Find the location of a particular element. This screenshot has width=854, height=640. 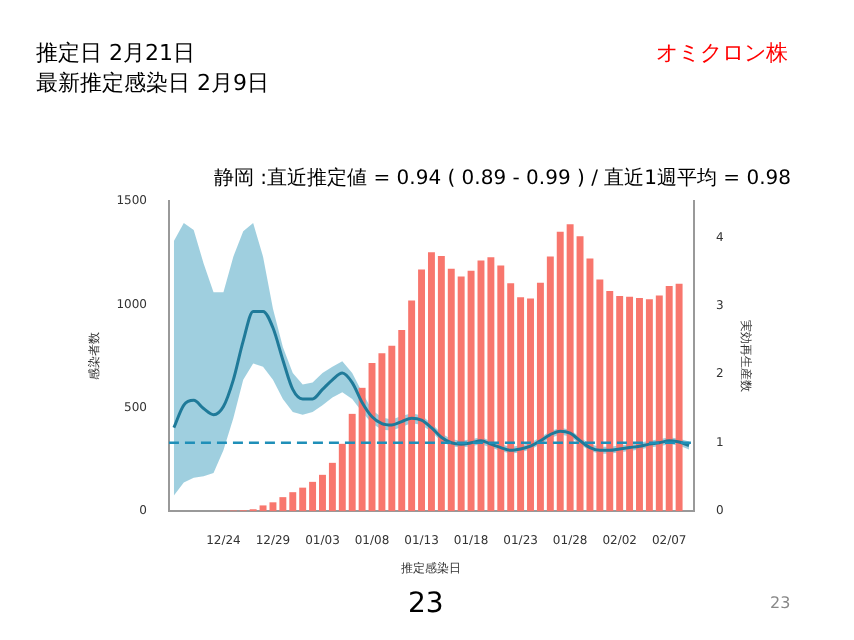

text: 推定日 2月21日 is located at coordinates (115, 53).